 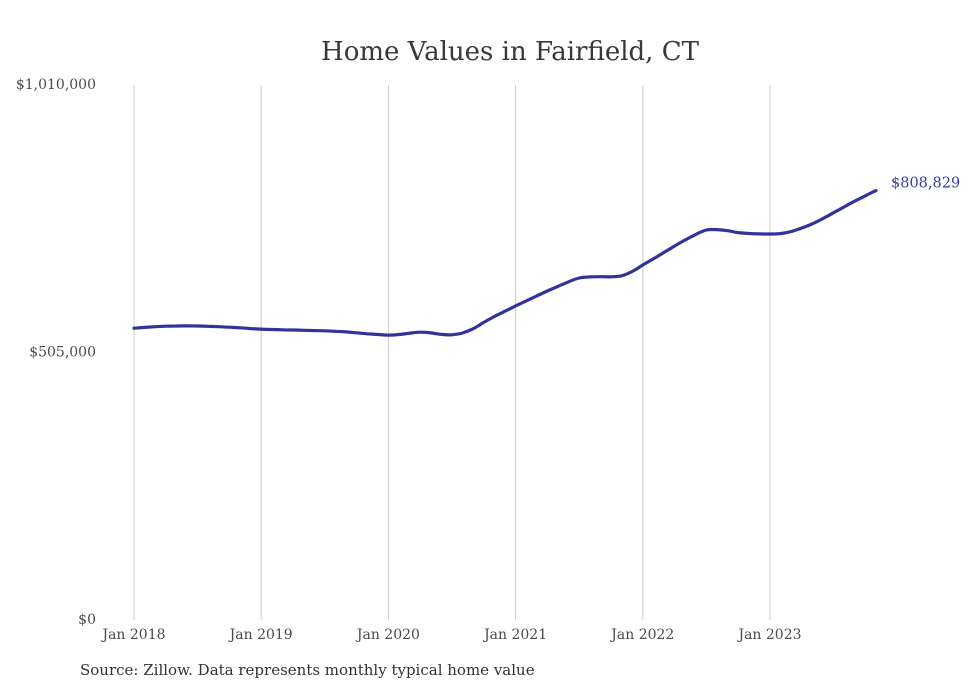 I want to click on chart-title: Home Values in Fairfield, CT, so click(x=510, y=52).